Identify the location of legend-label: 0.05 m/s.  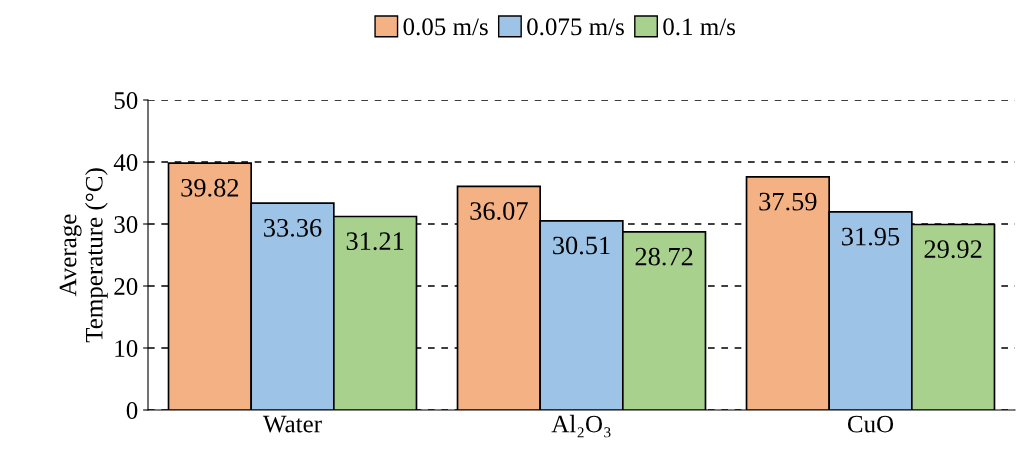
(445, 27).